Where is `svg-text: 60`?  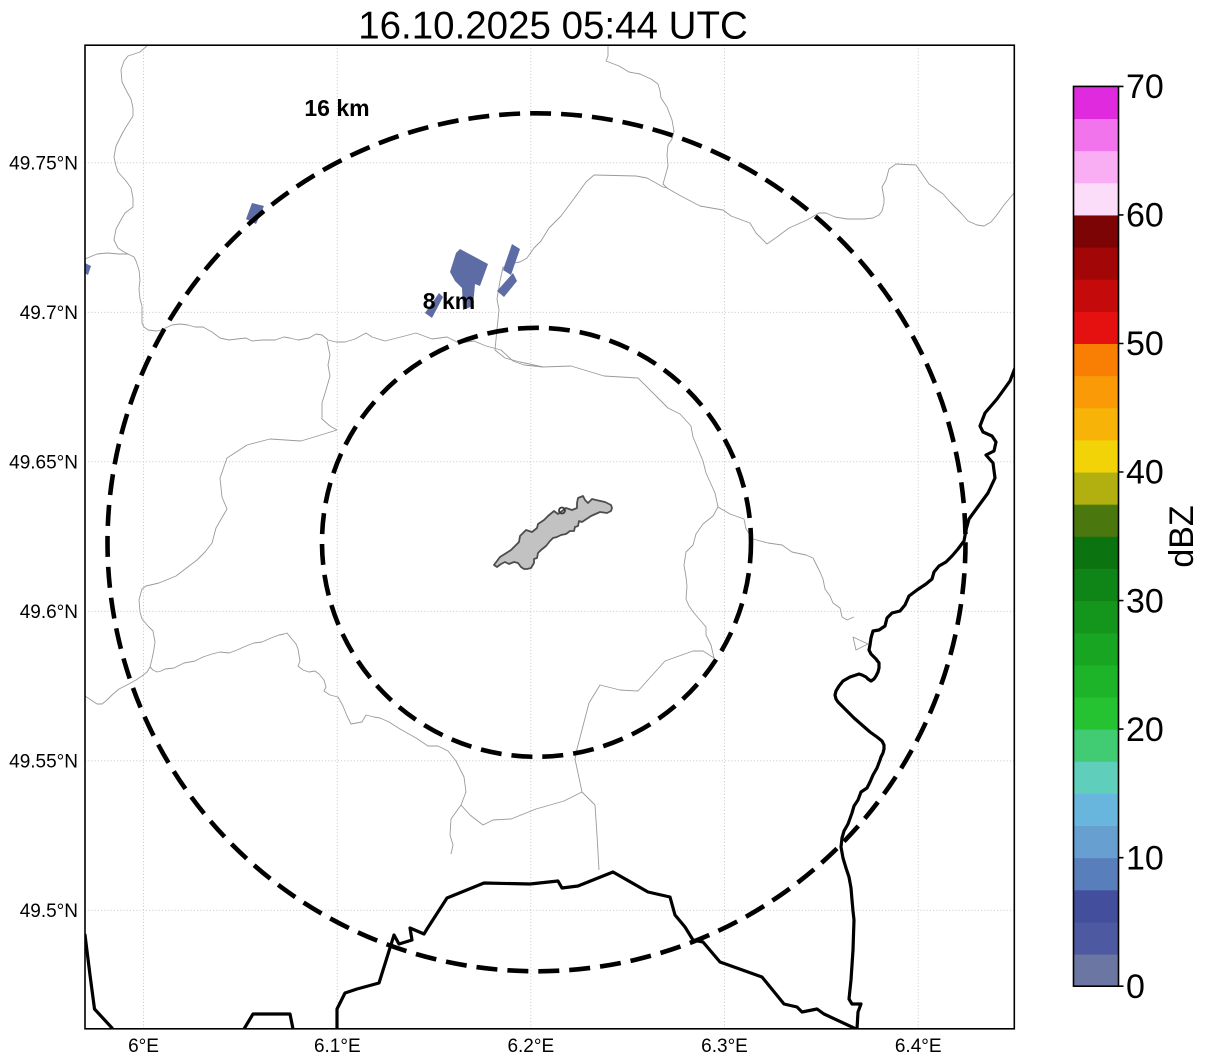 svg-text: 60 is located at coordinates (1145, 216).